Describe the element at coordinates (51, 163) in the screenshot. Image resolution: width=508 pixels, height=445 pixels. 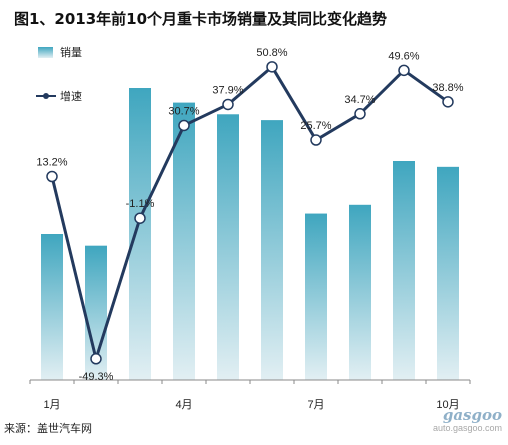
I see `growth-data-label: 13.2%` at that location.